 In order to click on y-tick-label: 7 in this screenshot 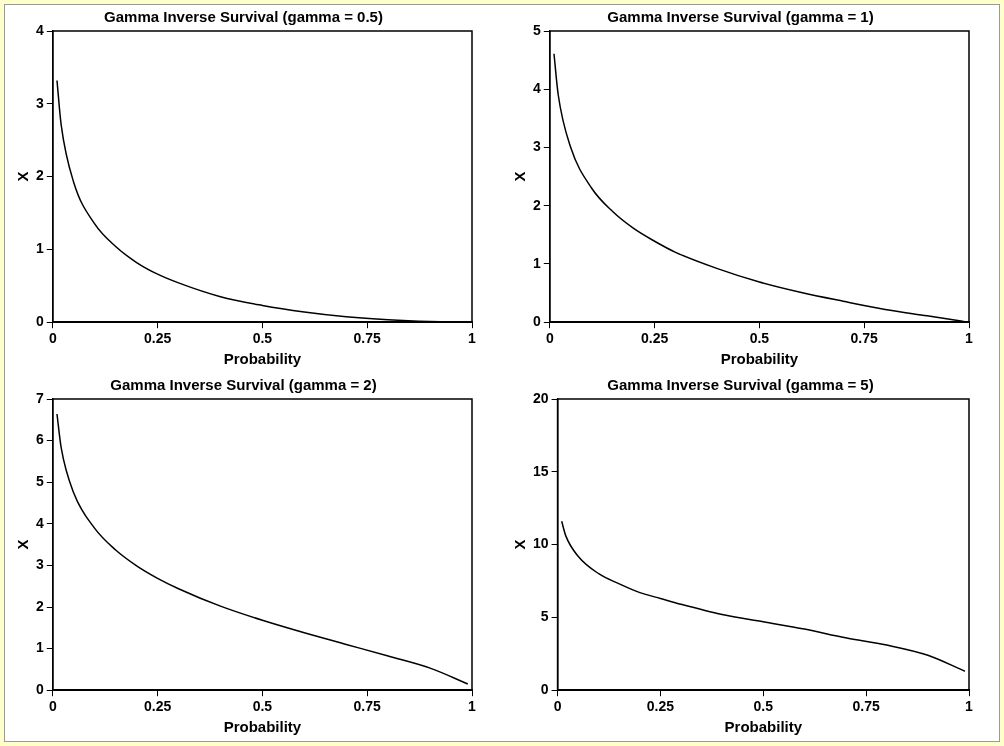, I will do `click(39, 397)`.